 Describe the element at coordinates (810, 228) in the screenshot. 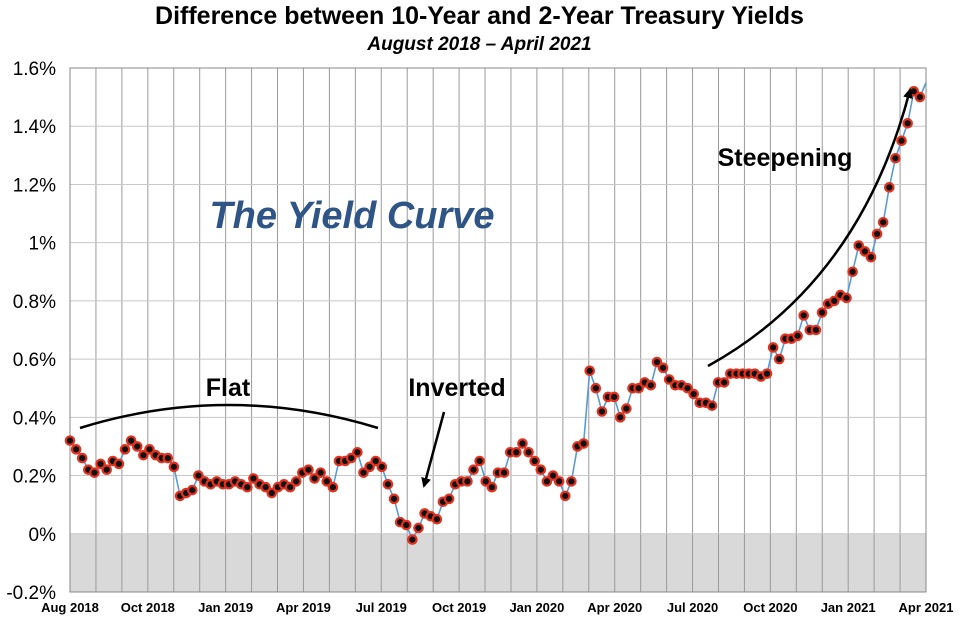

I see `steepening-arrow` at that location.